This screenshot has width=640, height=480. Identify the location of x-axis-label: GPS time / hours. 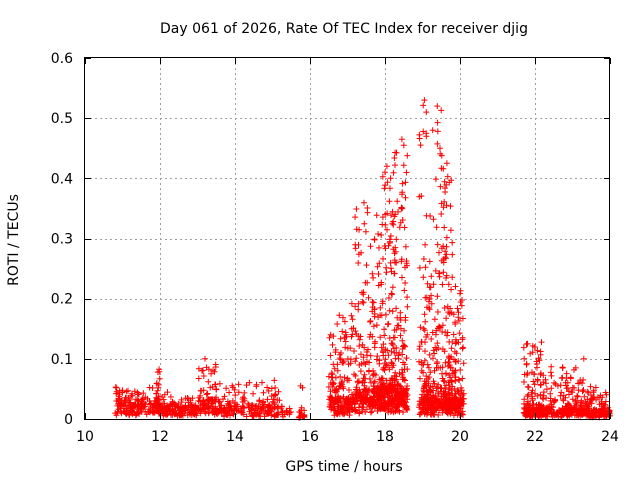
(343, 467).